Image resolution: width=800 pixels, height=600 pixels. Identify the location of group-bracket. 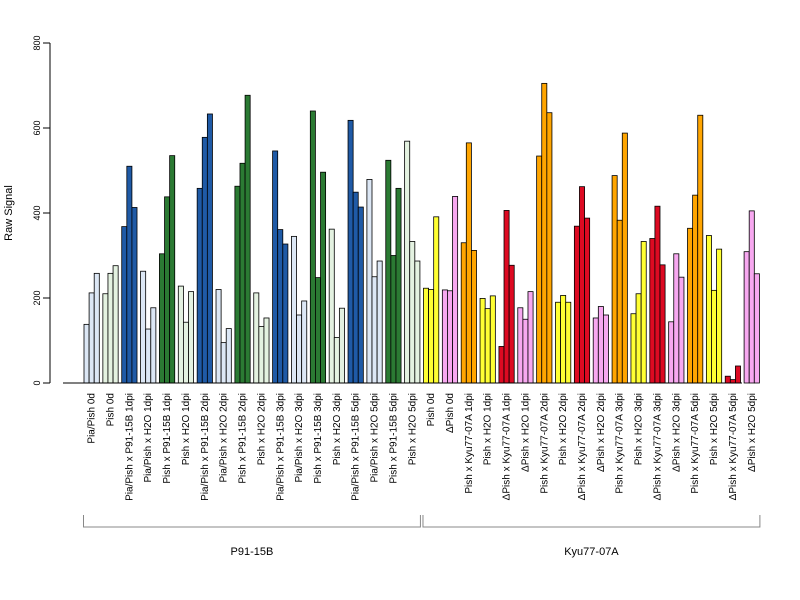
(252, 521).